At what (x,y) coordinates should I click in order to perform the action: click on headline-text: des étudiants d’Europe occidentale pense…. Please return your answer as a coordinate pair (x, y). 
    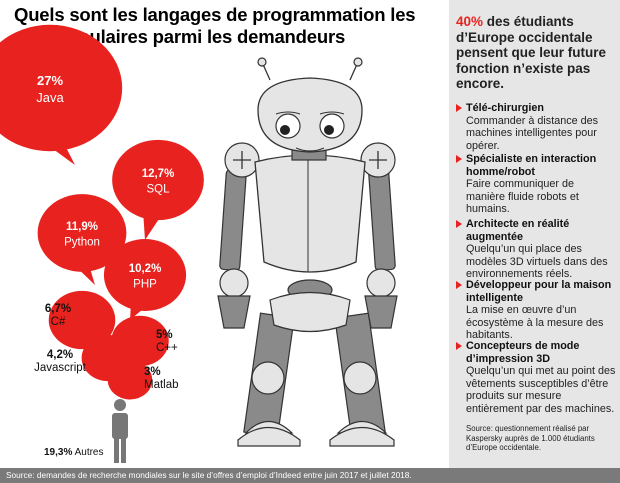
    Looking at the image, I should click on (531, 52).